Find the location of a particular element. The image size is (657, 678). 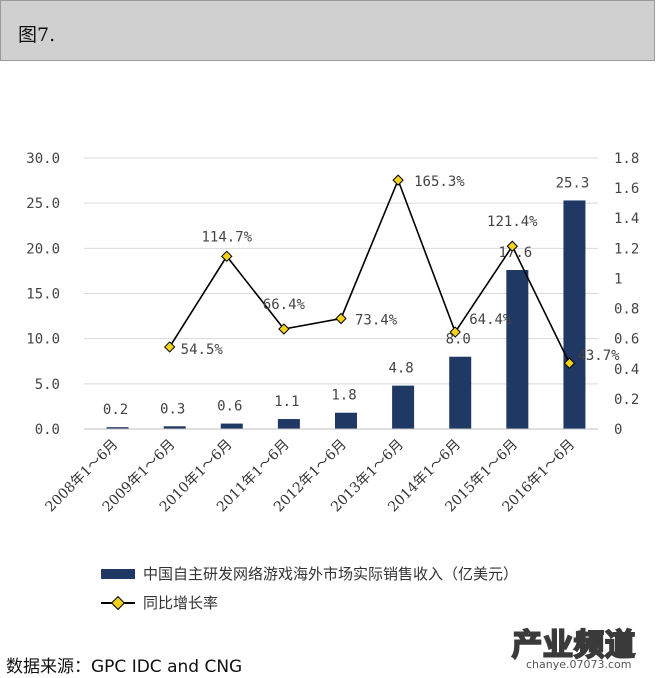

y-tick-label: 30.0 is located at coordinates (43, 159).